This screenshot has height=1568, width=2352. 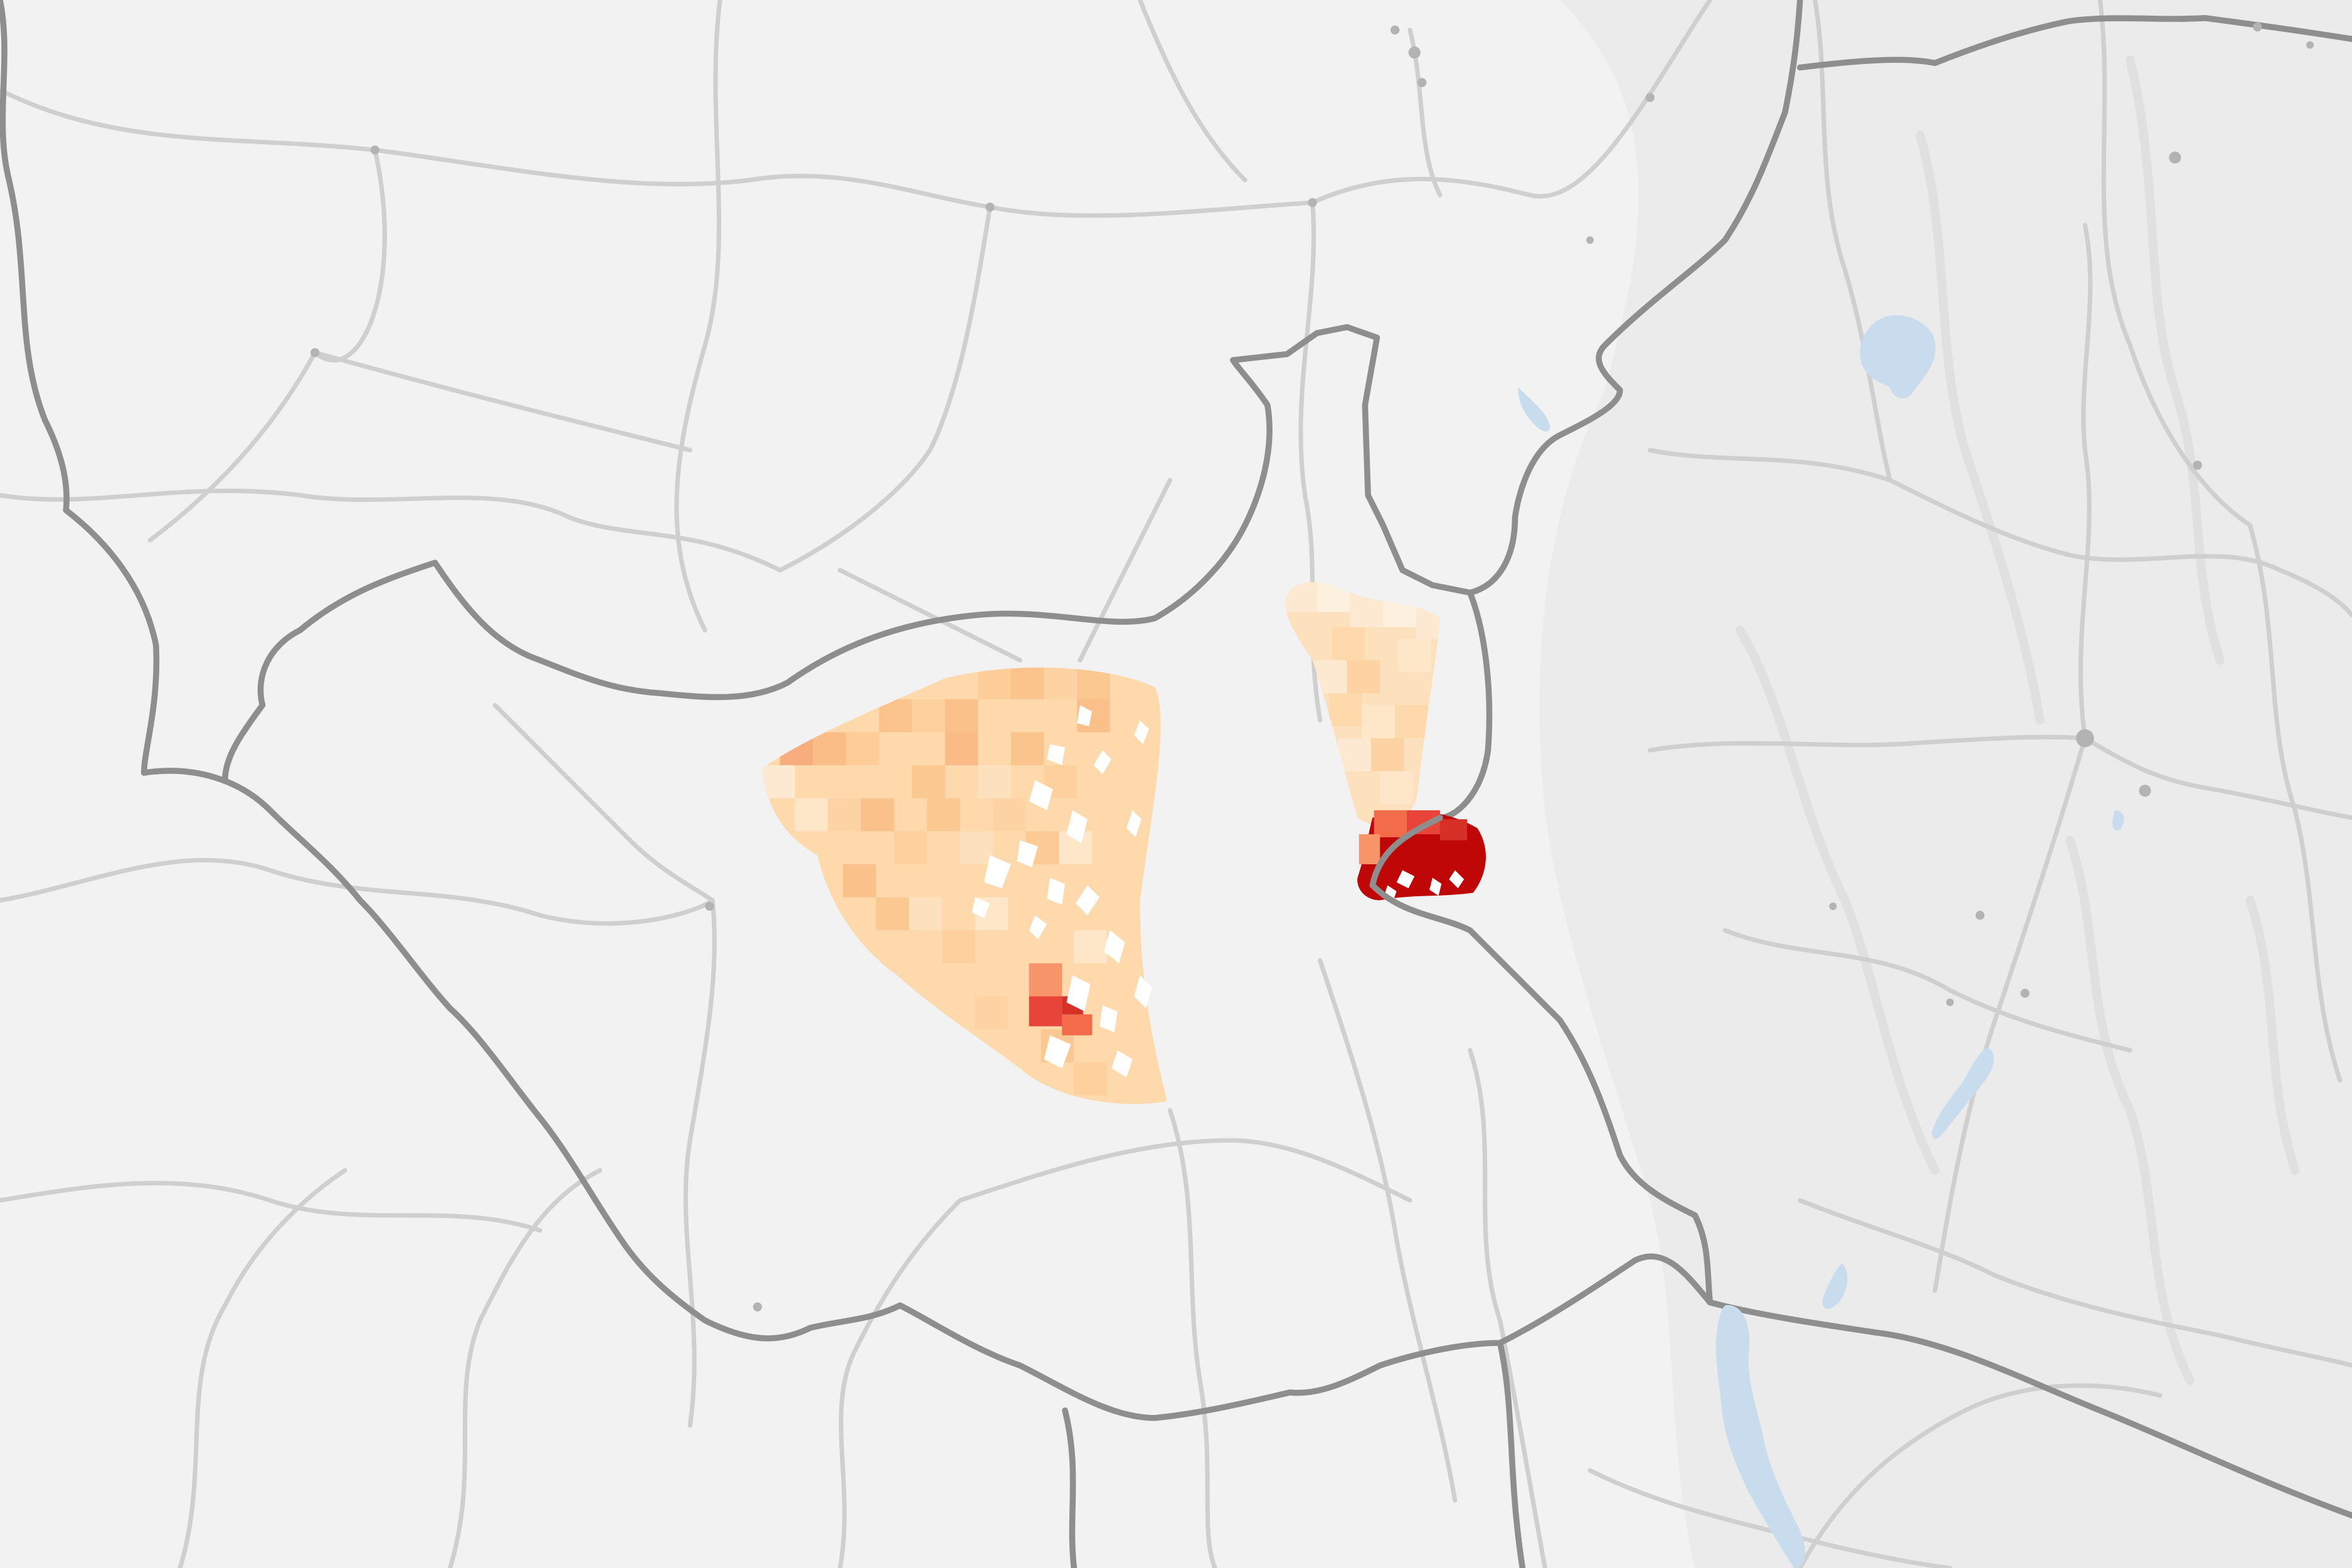 What do you see at coordinates (1390, 823) in the screenshot?
I see `east-hotspot-warm` at bounding box center [1390, 823].